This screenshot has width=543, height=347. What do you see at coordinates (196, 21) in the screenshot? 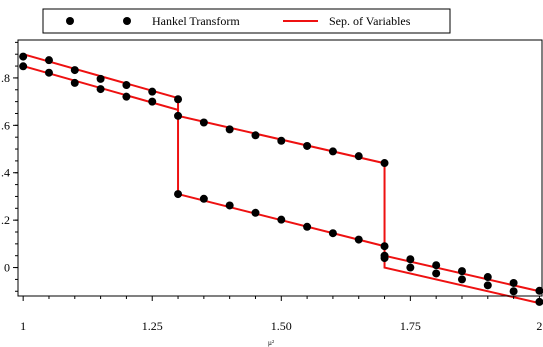
I see `legend-label-hankel: Hankel Transform` at bounding box center [196, 21].